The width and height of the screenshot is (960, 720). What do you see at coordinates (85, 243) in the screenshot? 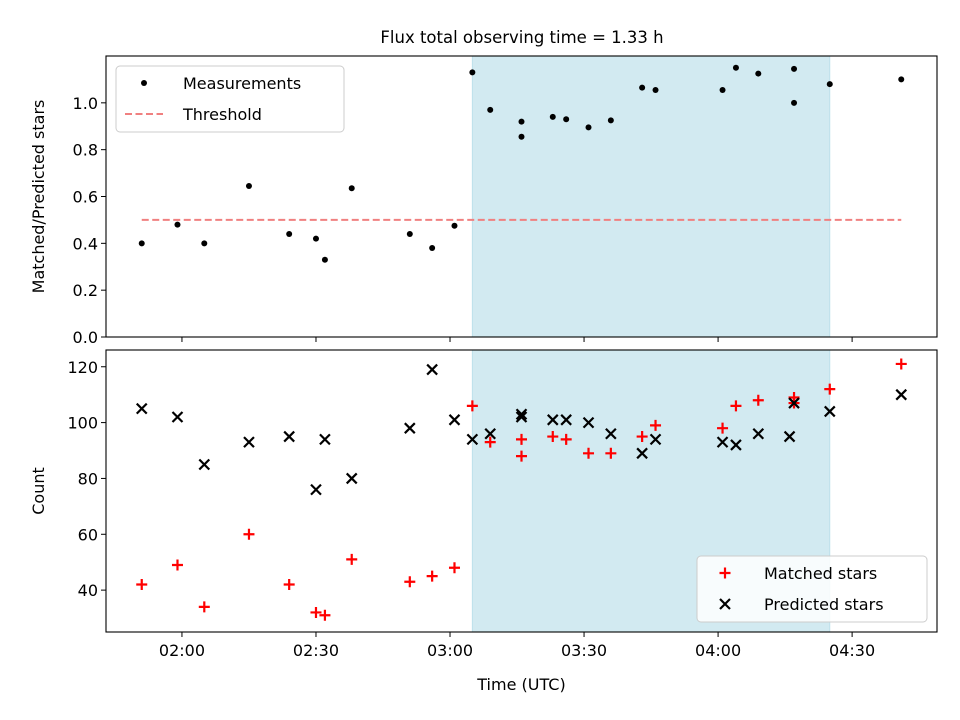
I see `y-tick-label: 0.4` at bounding box center [85, 243].